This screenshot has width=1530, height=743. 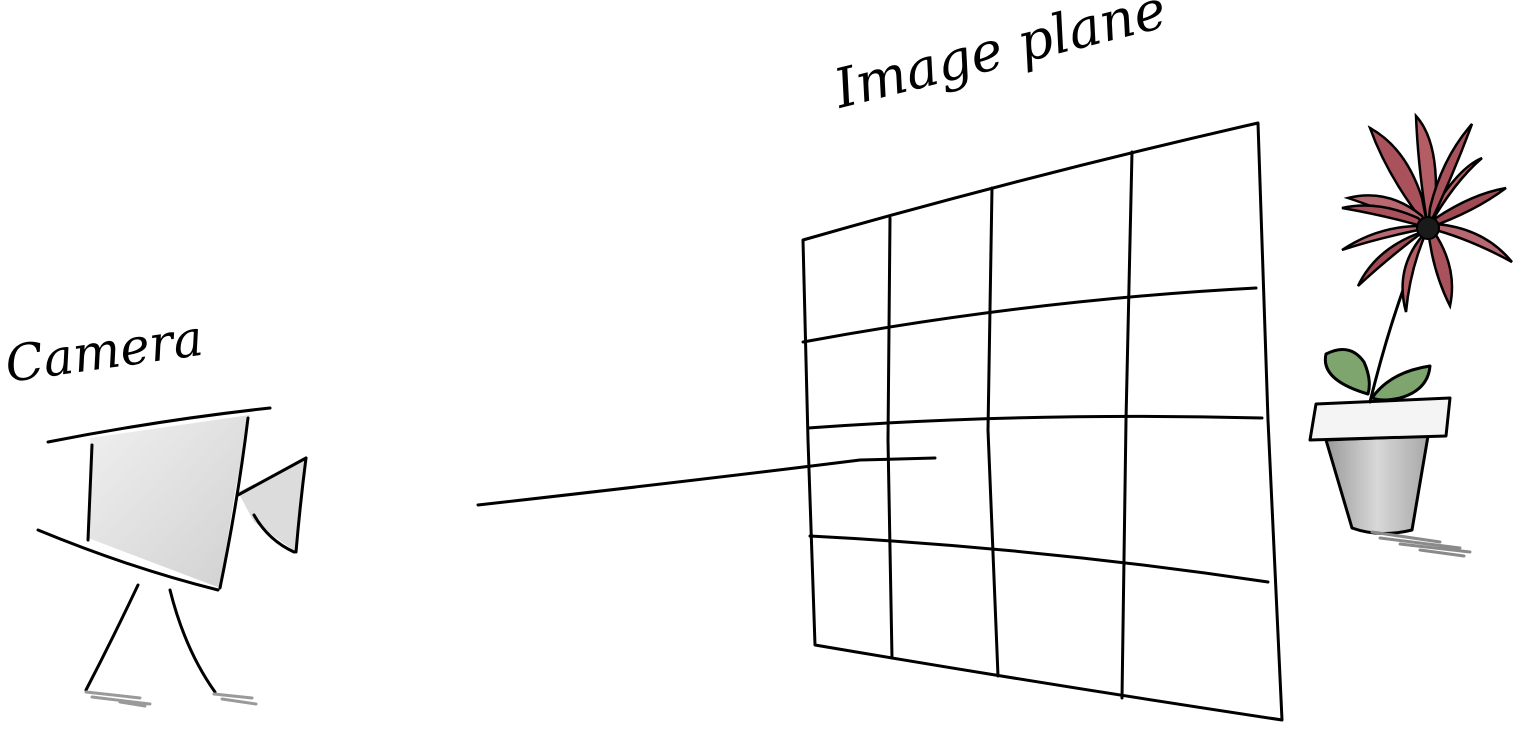 I want to click on projection-ray, so click(x=706, y=481).